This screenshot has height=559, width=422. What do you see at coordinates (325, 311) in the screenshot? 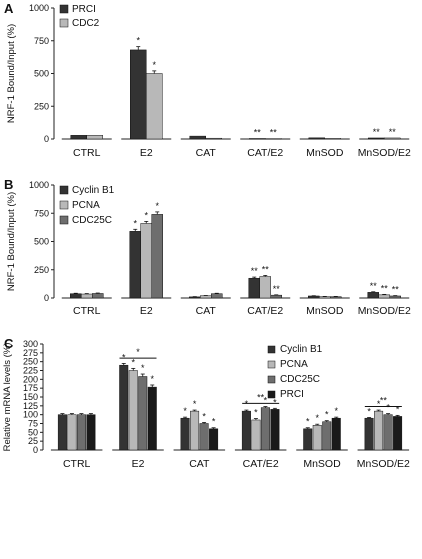
I see `panel-b-category-label: MnSOD` at bounding box center [325, 311].